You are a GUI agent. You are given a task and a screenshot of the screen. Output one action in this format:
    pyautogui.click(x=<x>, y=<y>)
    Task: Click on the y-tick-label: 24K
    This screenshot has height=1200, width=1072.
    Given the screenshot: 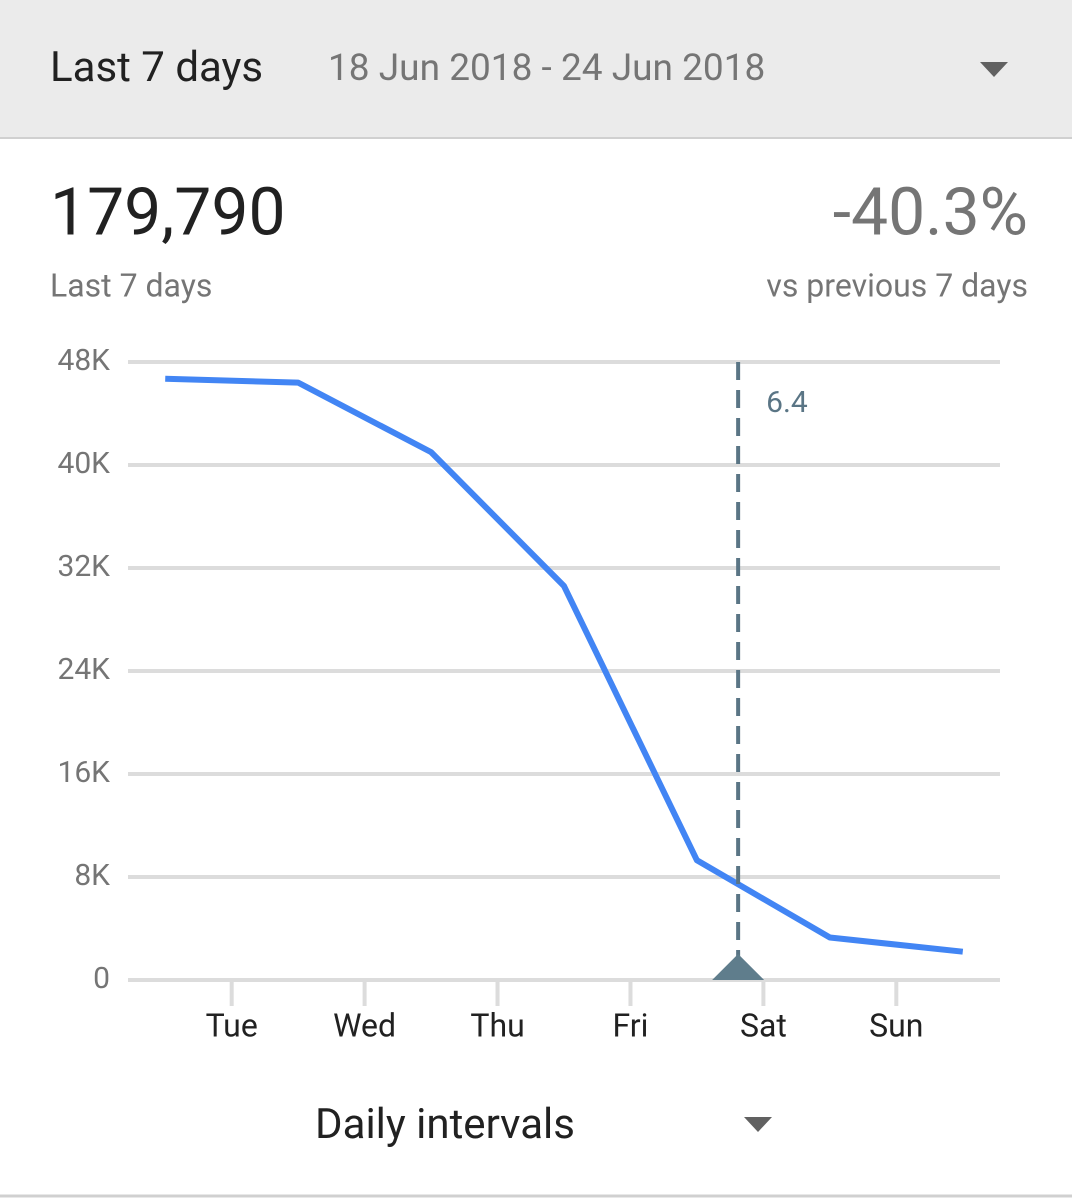 What is the action you would take?
    pyautogui.click(x=83, y=669)
    